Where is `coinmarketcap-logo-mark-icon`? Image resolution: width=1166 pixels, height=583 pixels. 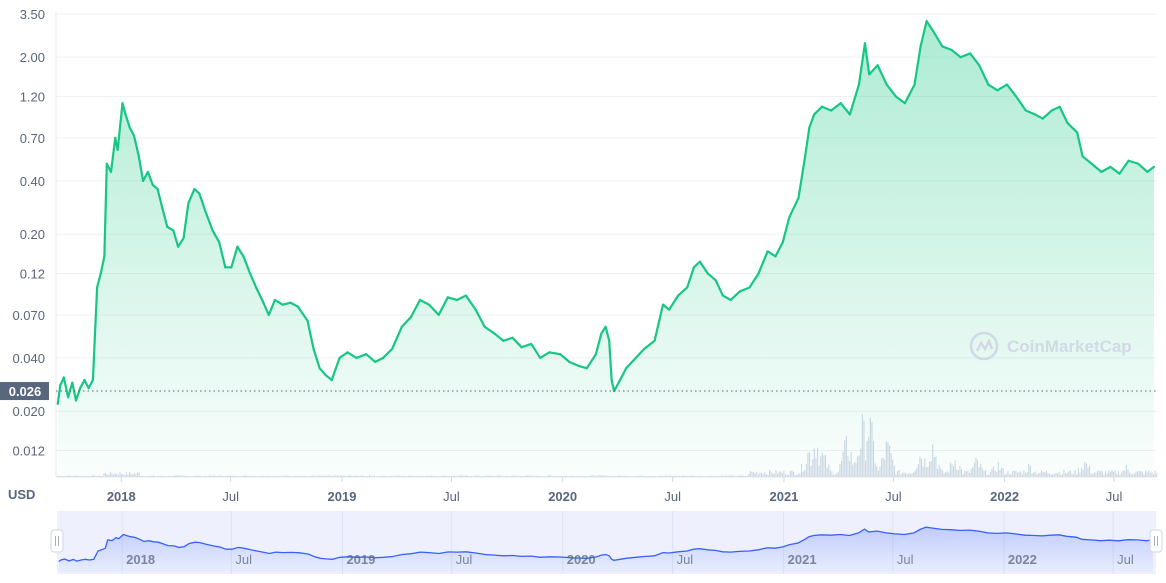 coinmarketcap-logo-mark-icon is located at coordinates (984, 344).